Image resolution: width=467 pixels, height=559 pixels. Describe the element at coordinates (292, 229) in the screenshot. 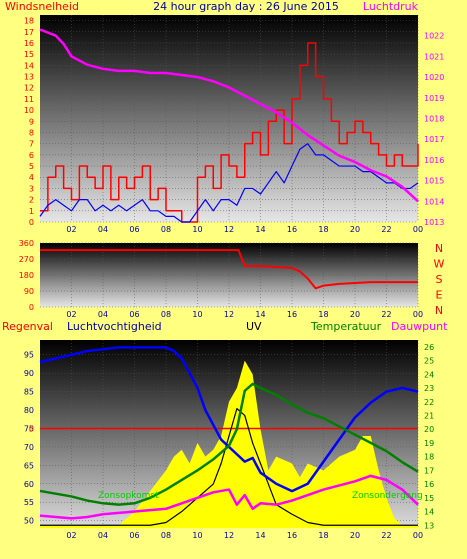

I see `wind-x-tick-label: 16` at that location.